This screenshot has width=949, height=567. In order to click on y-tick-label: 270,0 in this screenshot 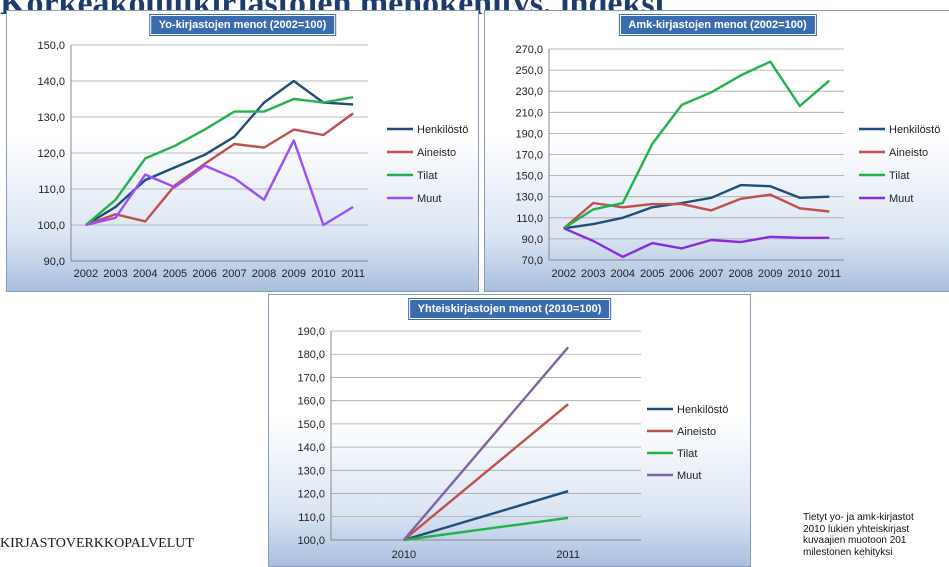, I will do `click(529, 50)`.